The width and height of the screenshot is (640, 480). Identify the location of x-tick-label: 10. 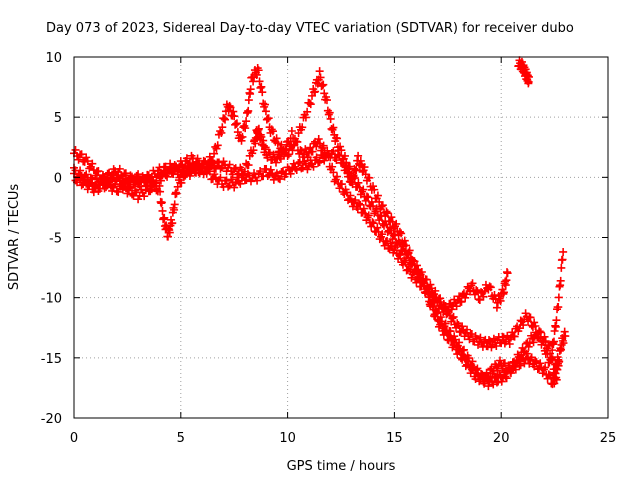
(287, 438).